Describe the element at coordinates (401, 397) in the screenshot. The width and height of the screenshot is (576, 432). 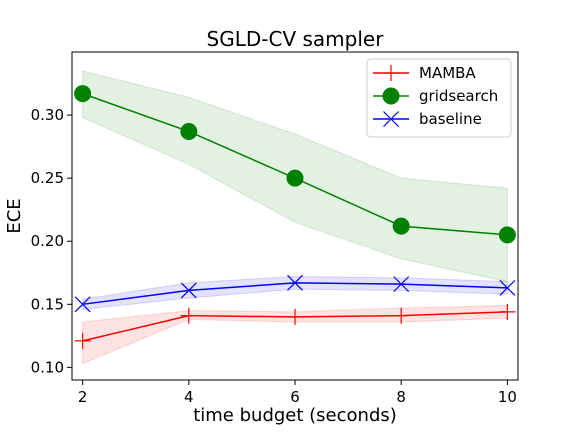
I see `x-tick-label-8: 8` at that location.